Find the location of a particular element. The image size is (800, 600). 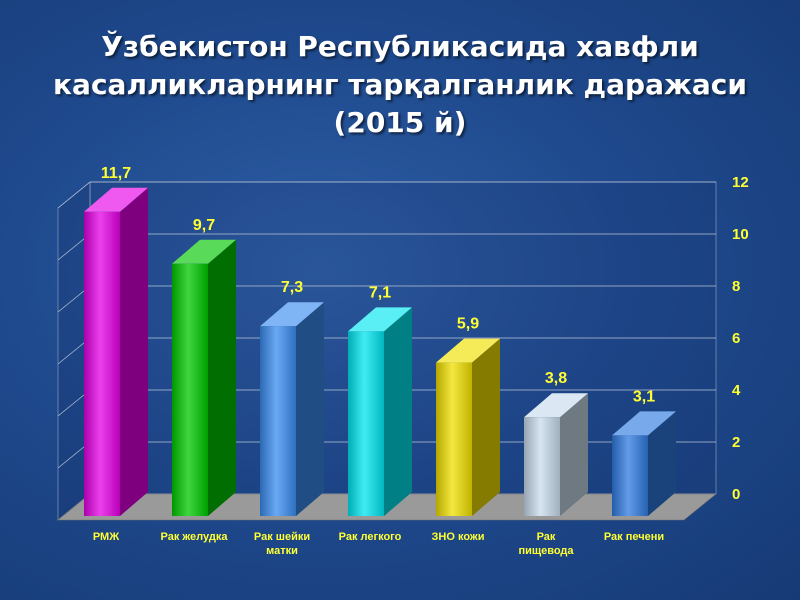

value-label: 3,1 is located at coordinates (644, 396).